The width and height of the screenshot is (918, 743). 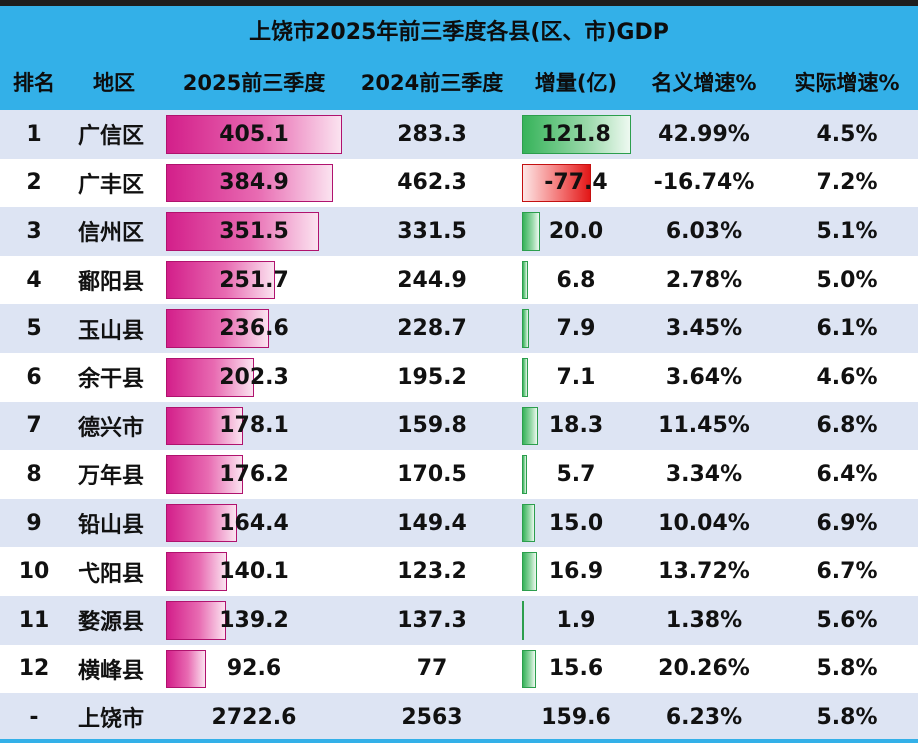 I want to click on nominal-growth-cell: 1.38%, so click(x=704, y=620).